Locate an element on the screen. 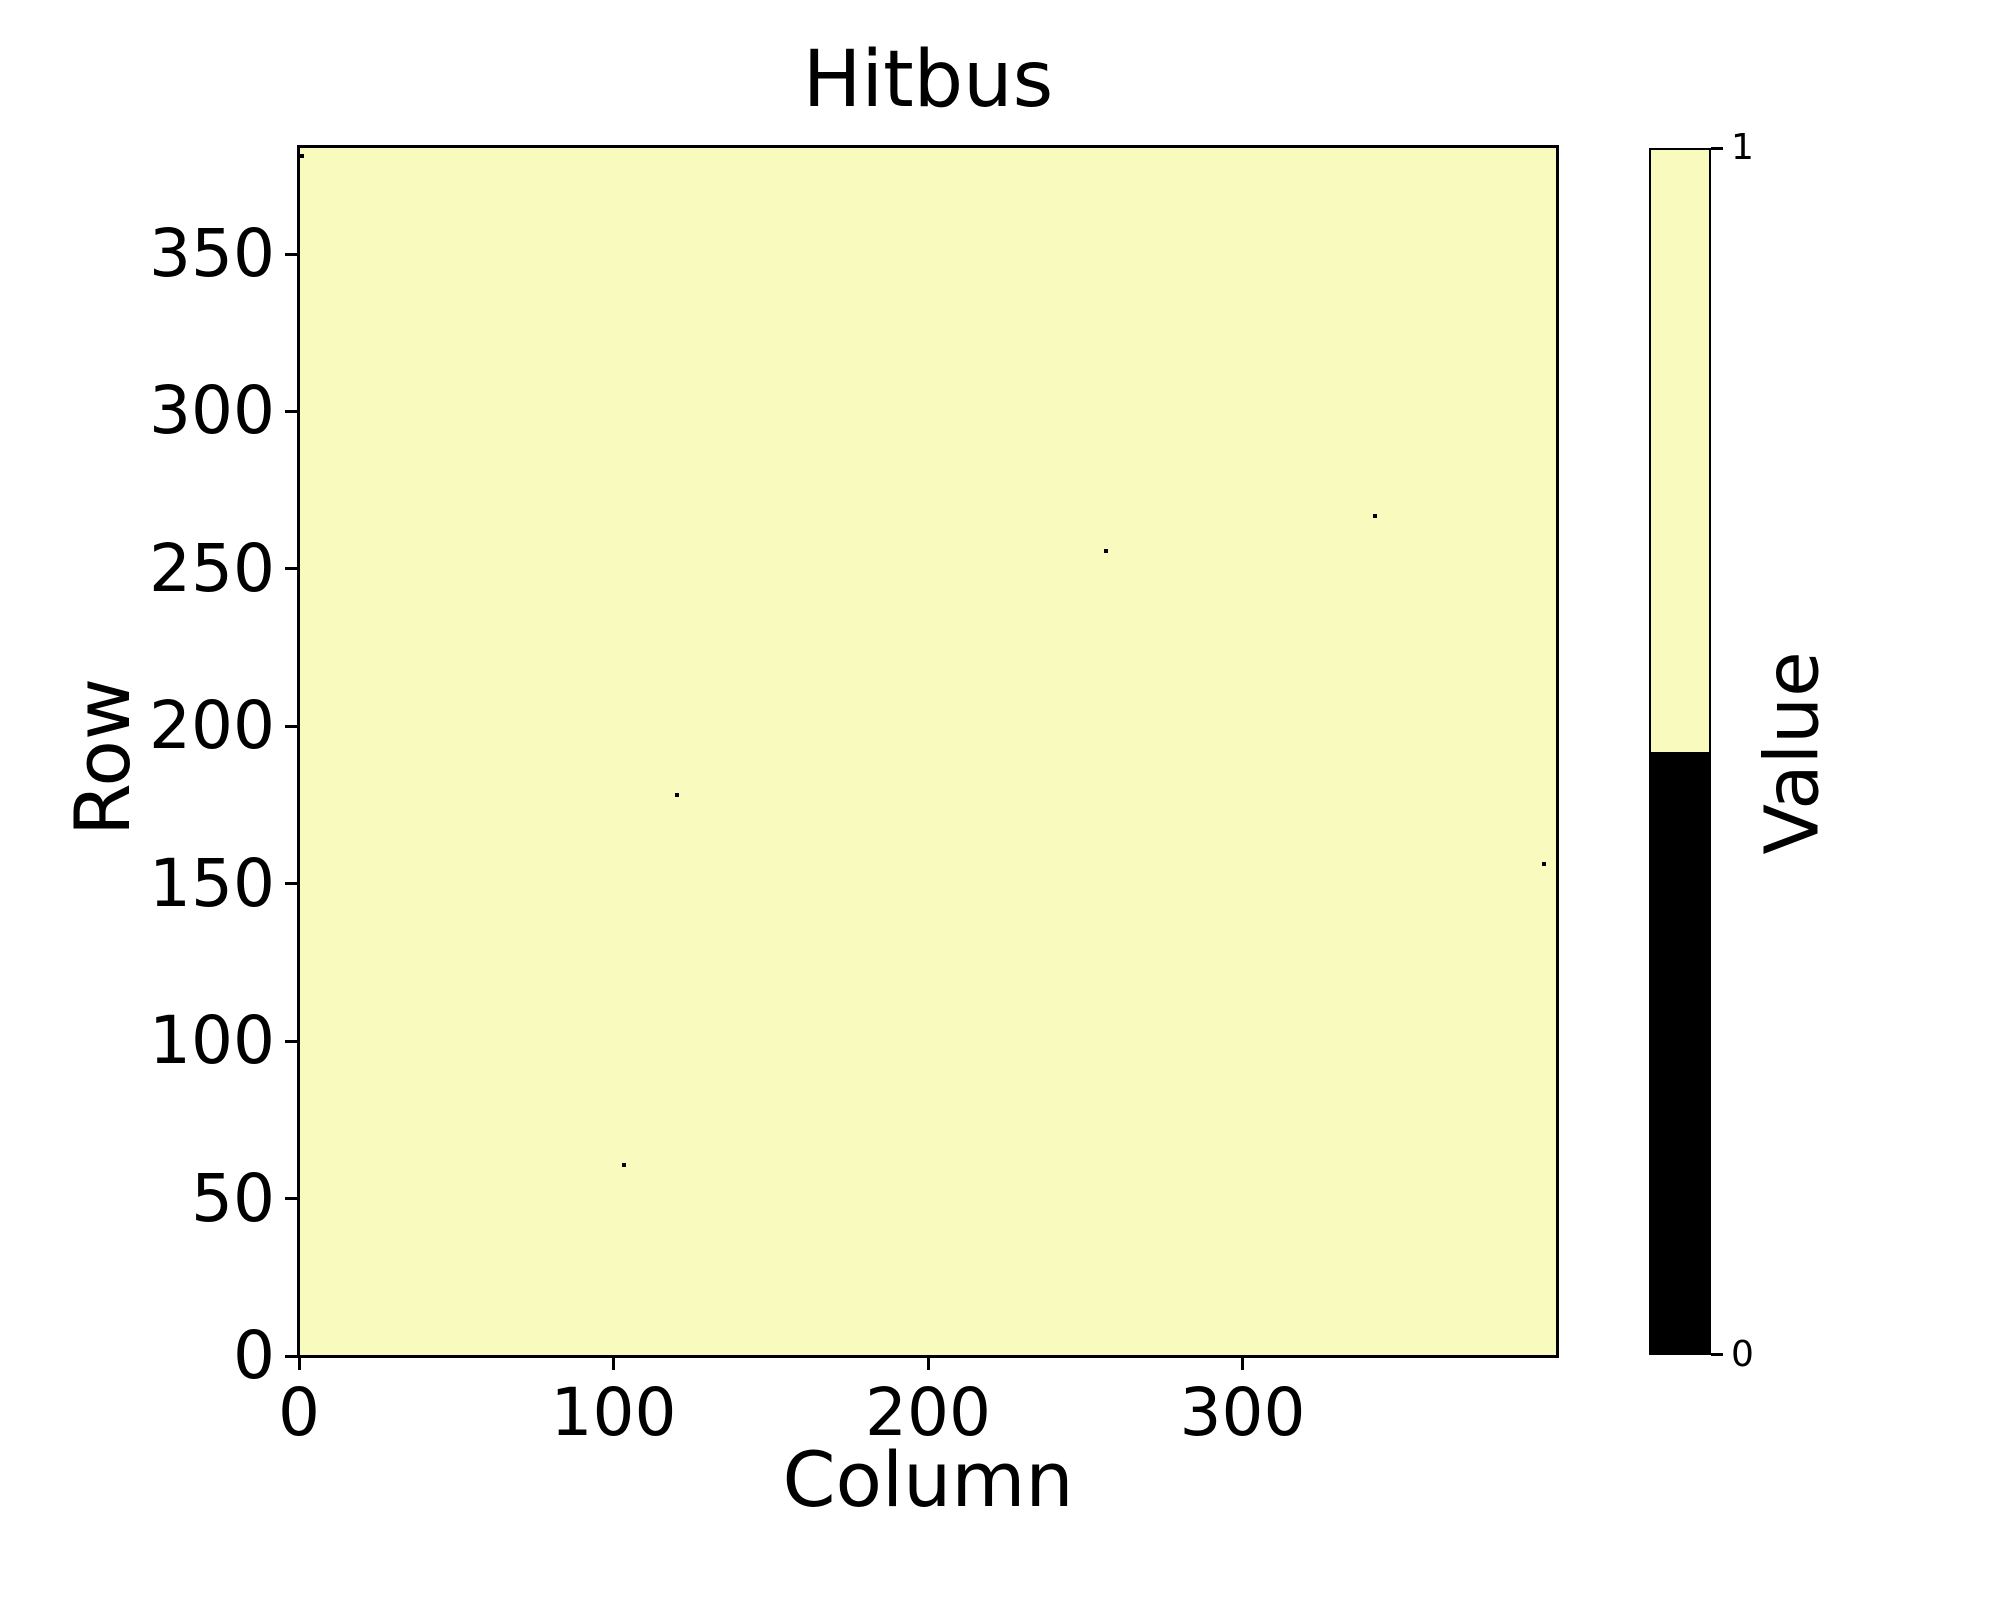 Image resolution: width=2000 pixels, height=1600 pixels. colorbar-tick-top is located at coordinates (1717, 148).